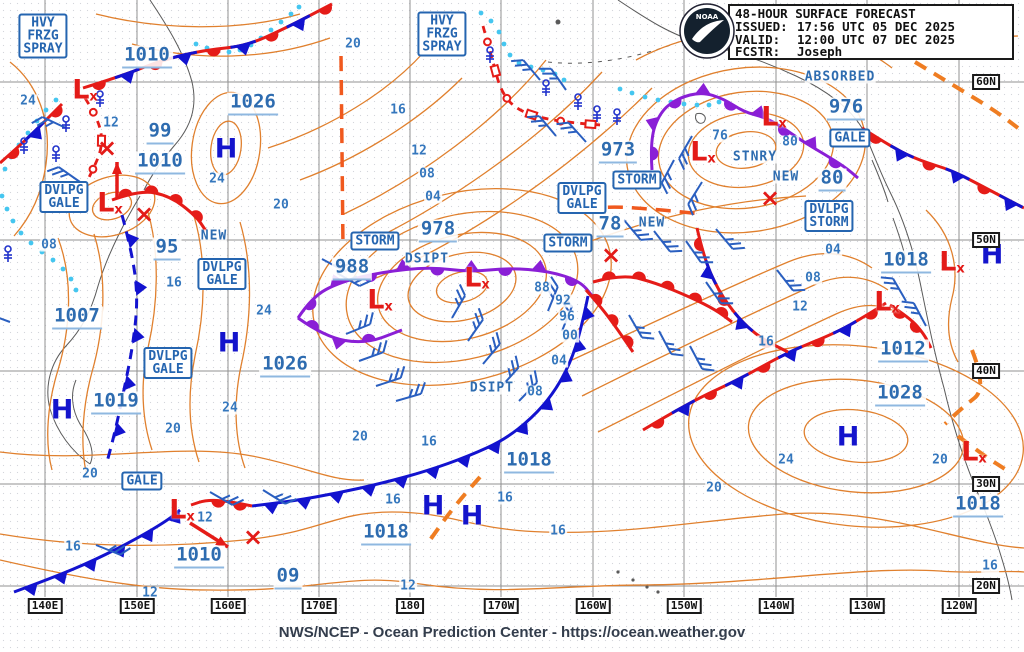  Describe the element at coordinates (758, 39) in the screenshot. I see `valid-label: VALID:` at that location.